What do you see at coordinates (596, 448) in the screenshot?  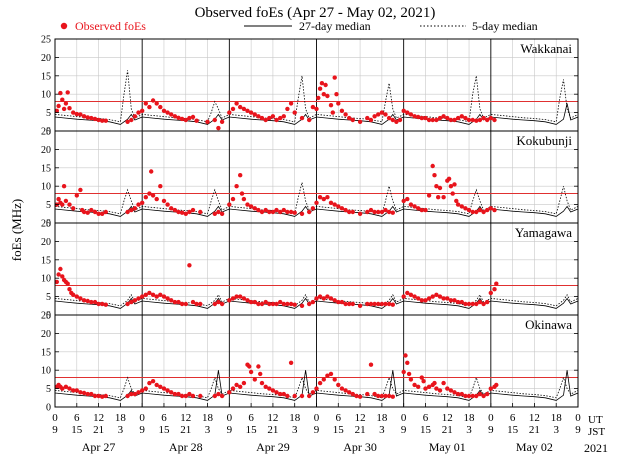 I see `year-label: 2021` at bounding box center [596, 448].